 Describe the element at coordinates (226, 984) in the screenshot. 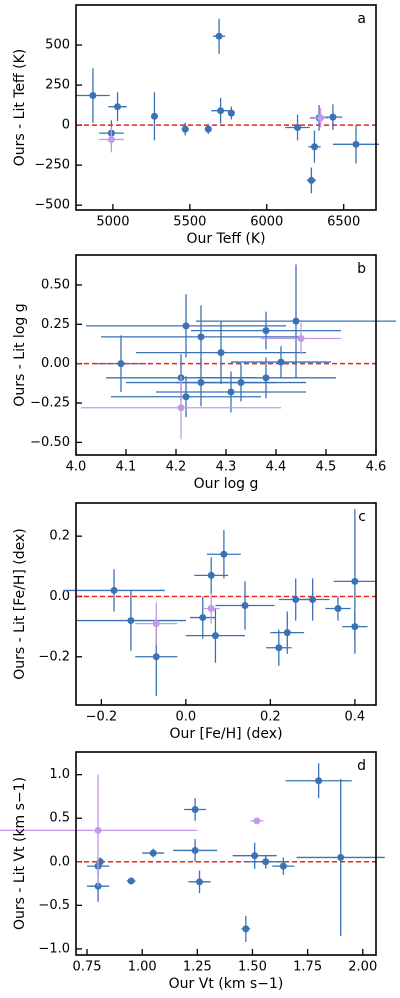

I see `x-axis-label: Our Vt (km s−1)` at that location.